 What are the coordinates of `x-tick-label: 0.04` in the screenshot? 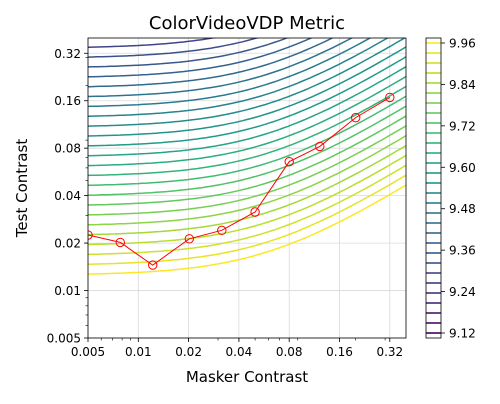 It's located at (239, 352).